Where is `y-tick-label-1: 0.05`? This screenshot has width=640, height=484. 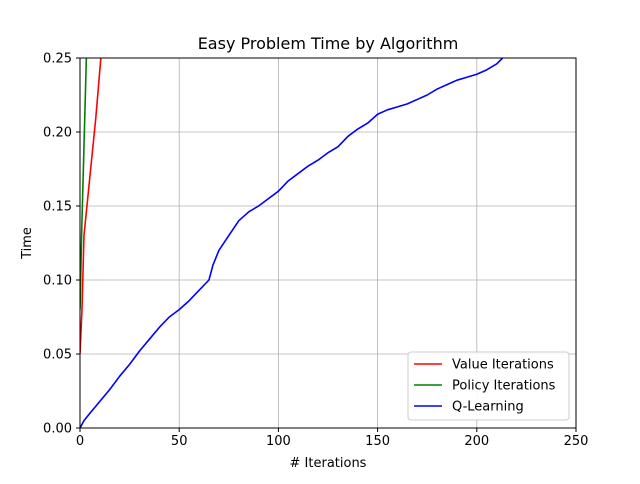
y-tick-label-1: 0.05 is located at coordinates (57, 355).